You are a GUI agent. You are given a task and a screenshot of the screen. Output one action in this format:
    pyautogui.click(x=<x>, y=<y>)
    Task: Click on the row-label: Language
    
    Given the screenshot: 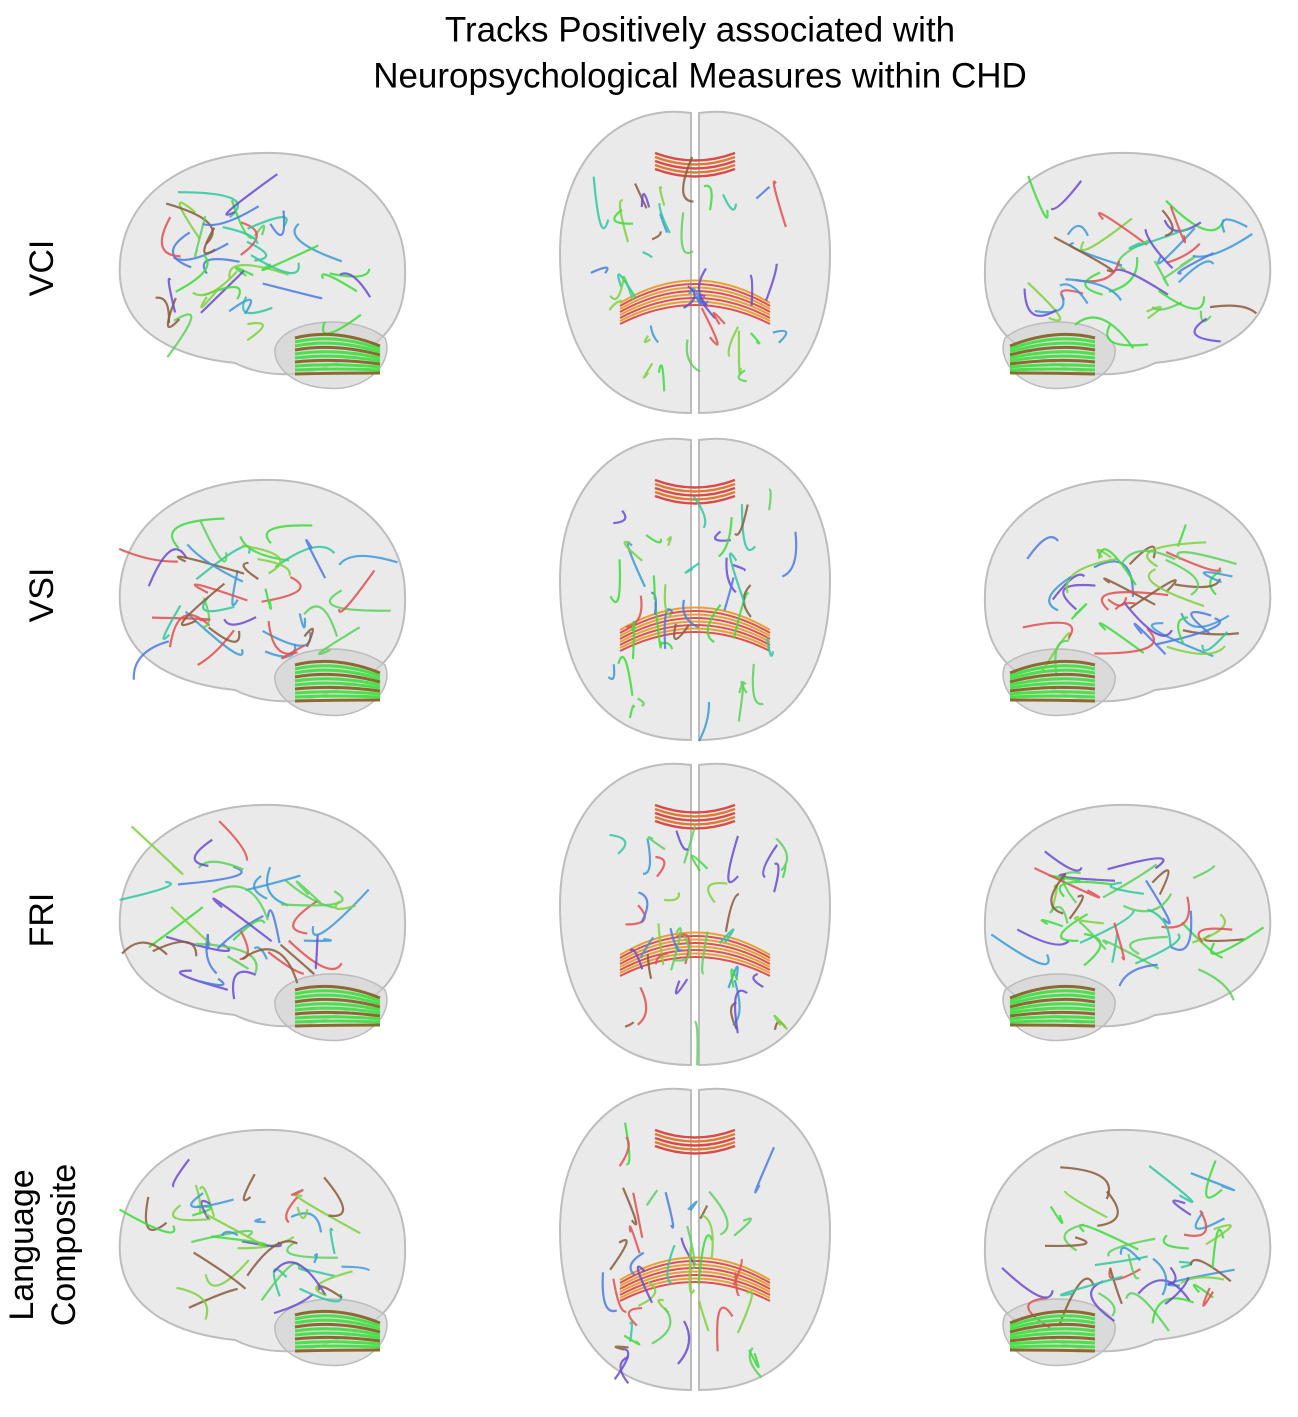 What is the action you would take?
    pyautogui.click(x=22, y=1244)
    